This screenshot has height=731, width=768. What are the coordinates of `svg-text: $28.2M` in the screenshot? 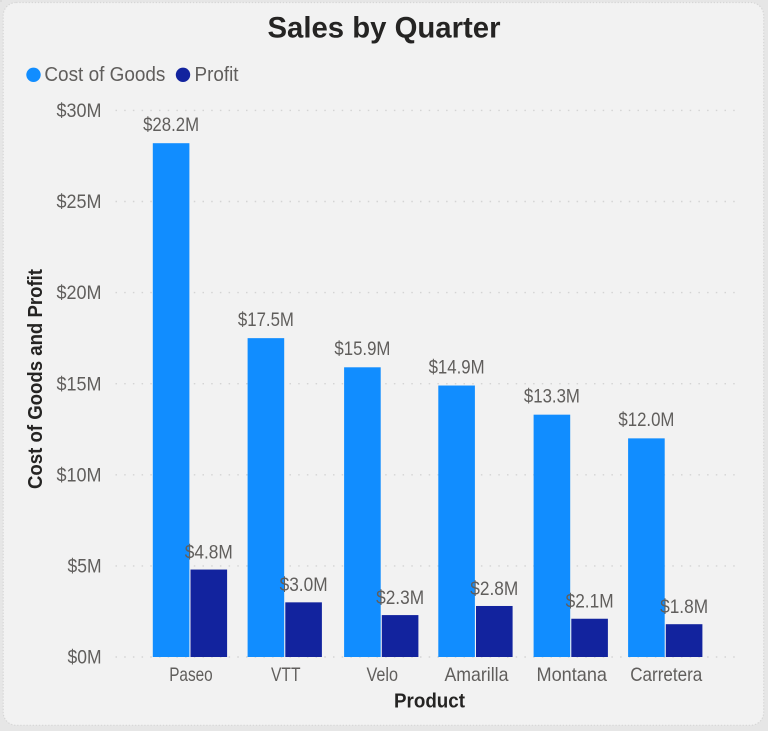 It's located at (171, 125).